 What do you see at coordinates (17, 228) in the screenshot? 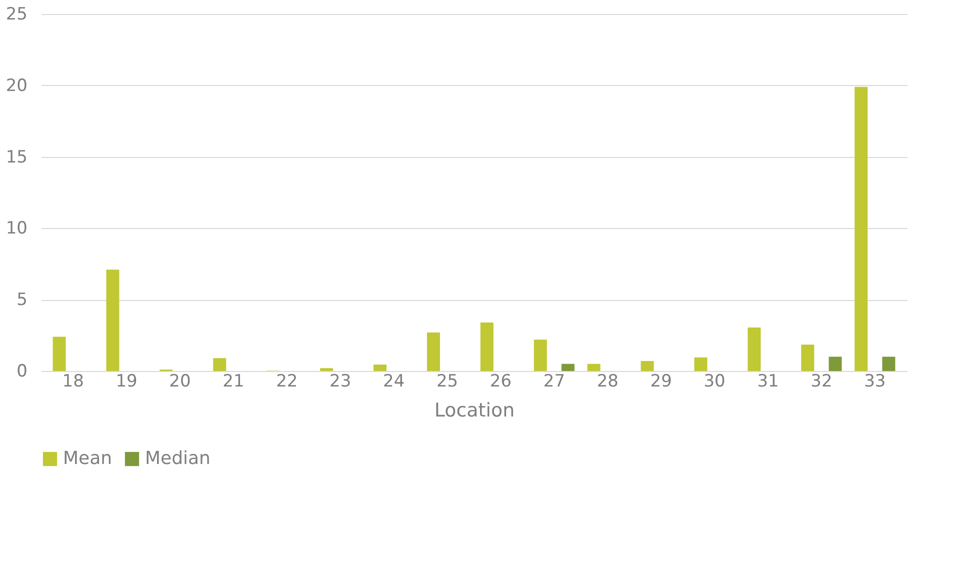
I see `y-tick-label: 10` at bounding box center [17, 228].